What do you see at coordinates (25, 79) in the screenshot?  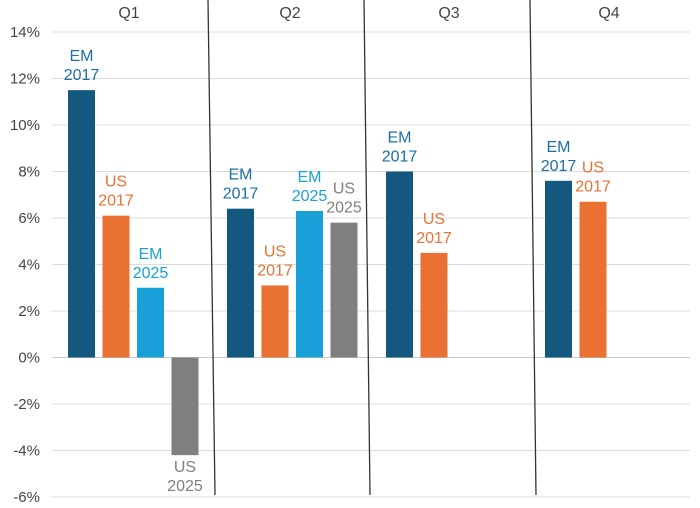 I see `y-tick-label: 12%` at bounding box center [25, 79].